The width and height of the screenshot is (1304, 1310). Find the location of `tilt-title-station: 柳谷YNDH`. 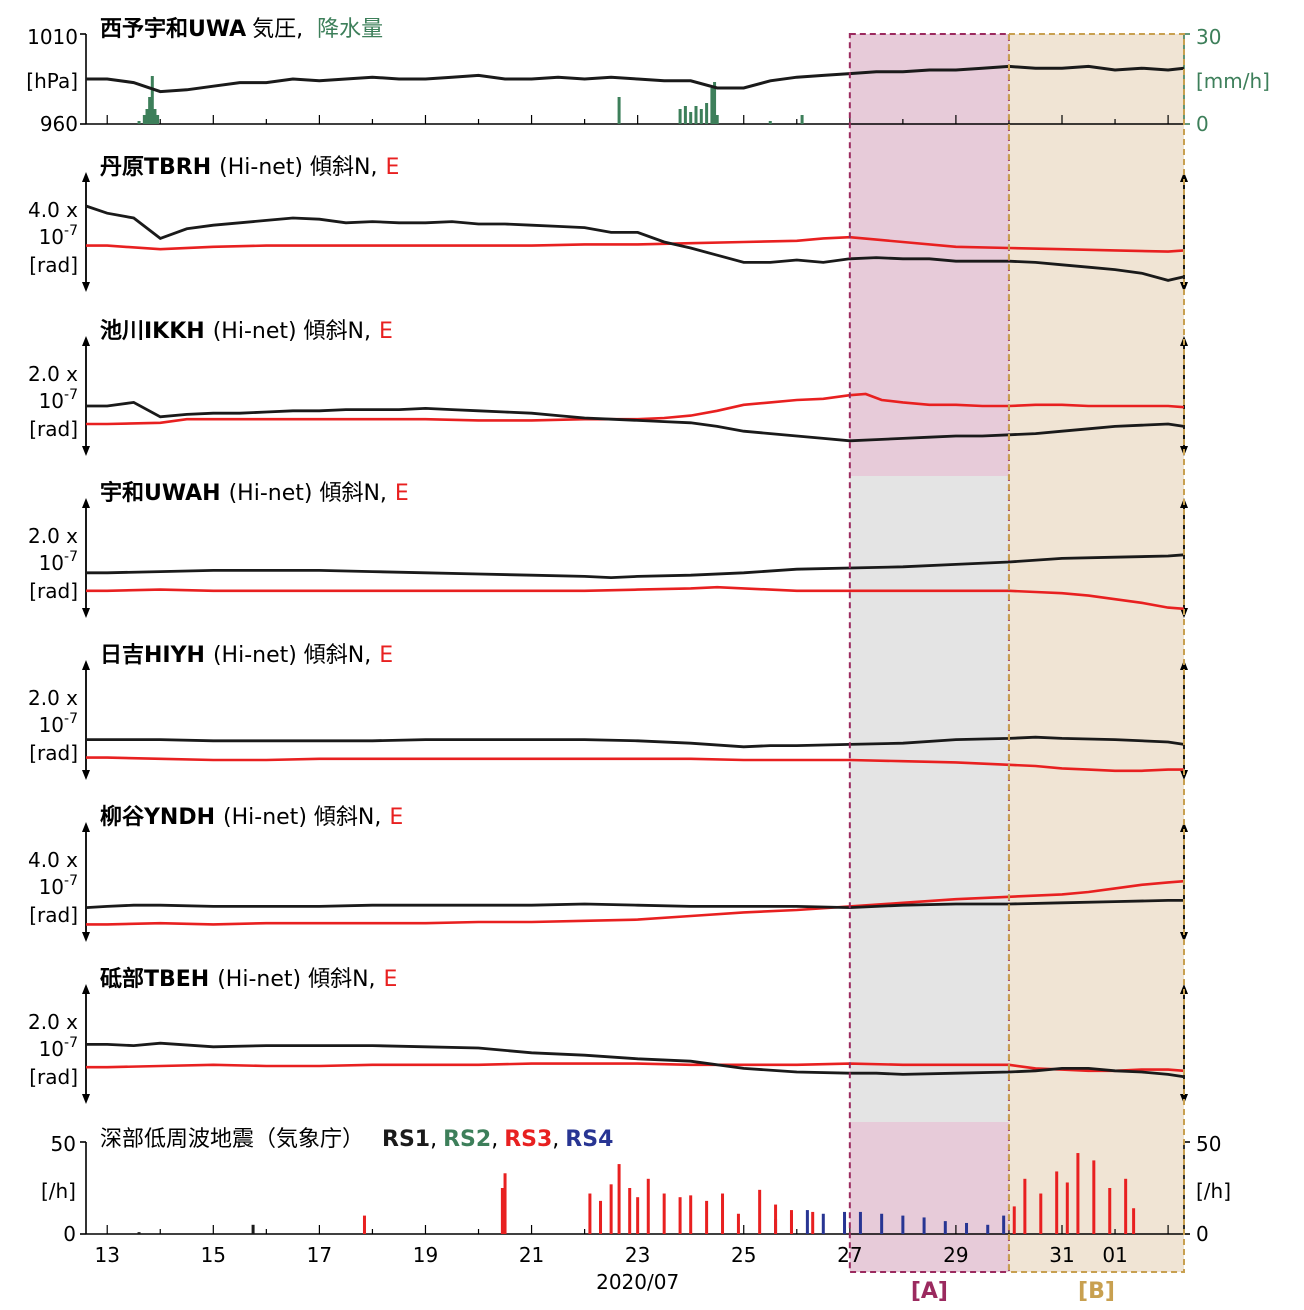

tilt-title-station: 柳谷YNDH is located at coordinates (157, 817).